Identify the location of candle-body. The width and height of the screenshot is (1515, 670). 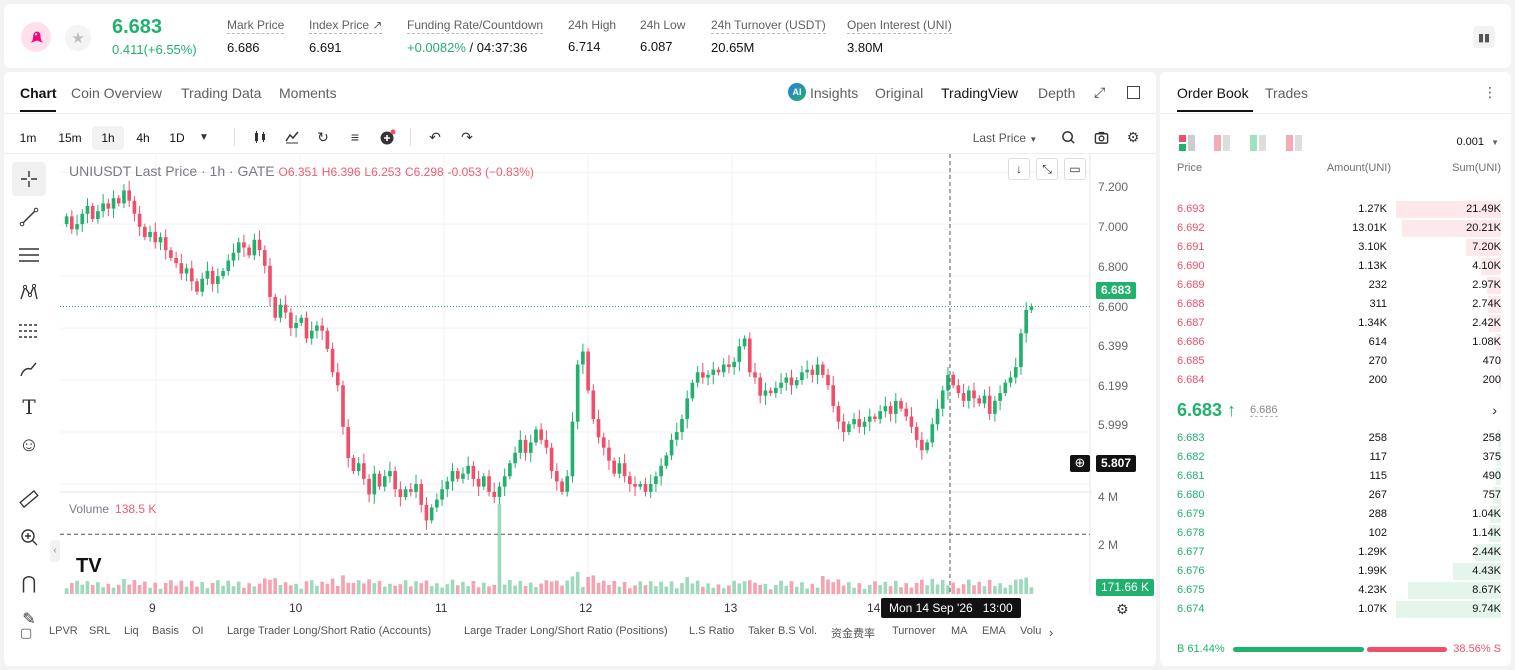
(499, 492).